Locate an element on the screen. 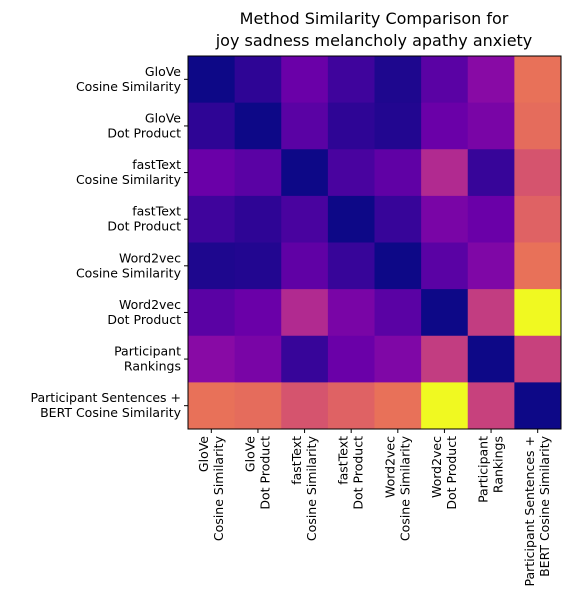  x-tick-label-6: ParticipantRankings is located at coordinates (491, 469).